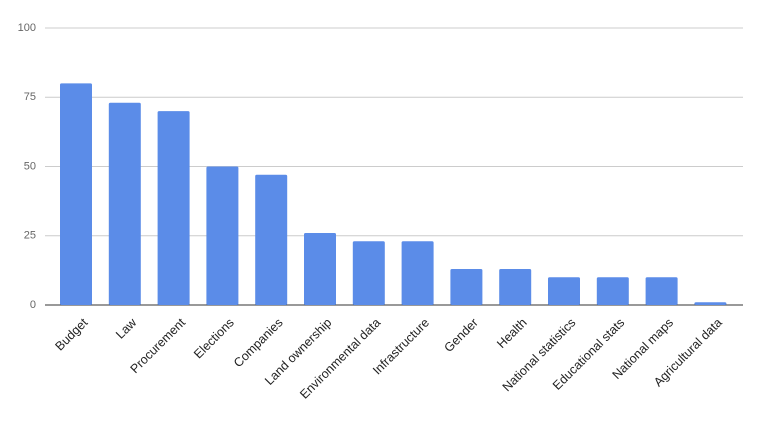  Describe the element at coordinates (460, 335) in the screenshot. I see `x-tick-label: Gender` at that location.